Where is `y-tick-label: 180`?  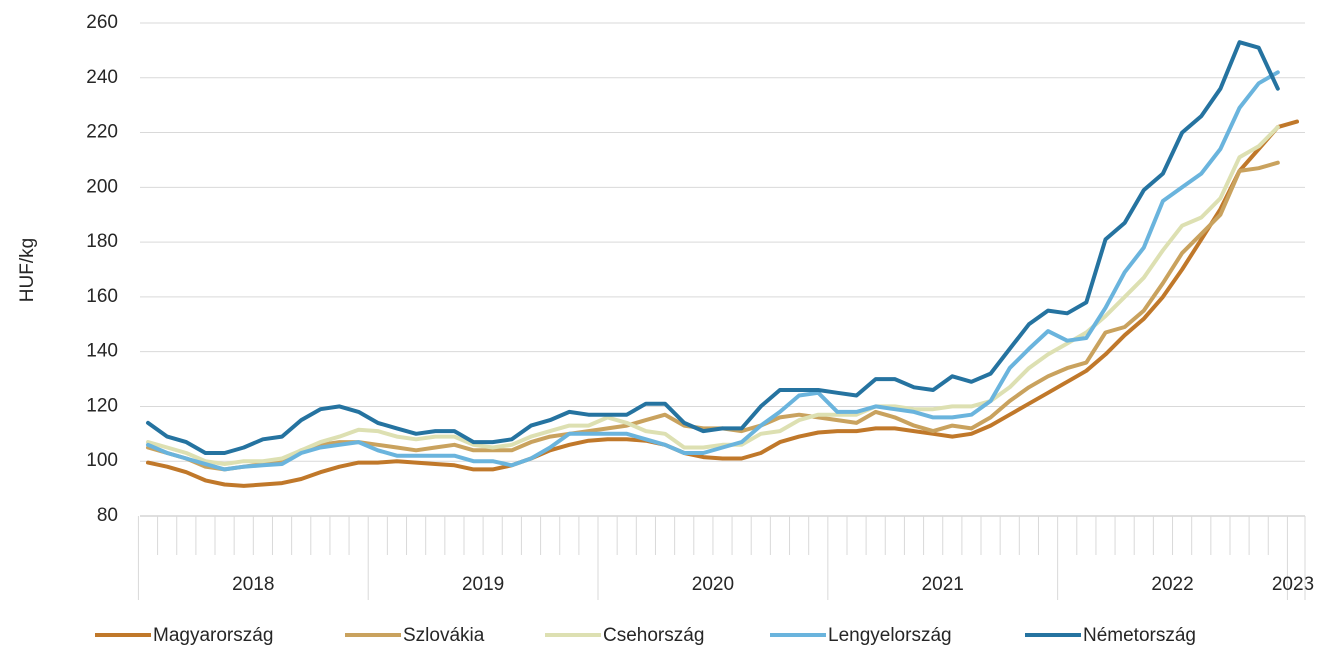
y-tick-label: 180 is located at coordinates (102, 241).